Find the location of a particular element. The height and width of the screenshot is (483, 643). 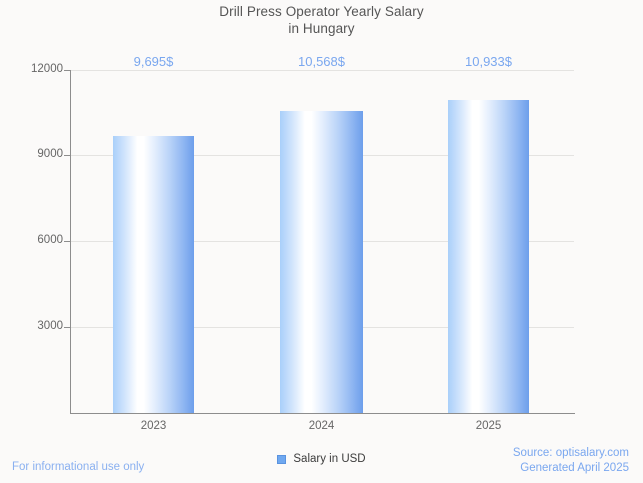

y-axis-line is located at coordinates (70, 242).